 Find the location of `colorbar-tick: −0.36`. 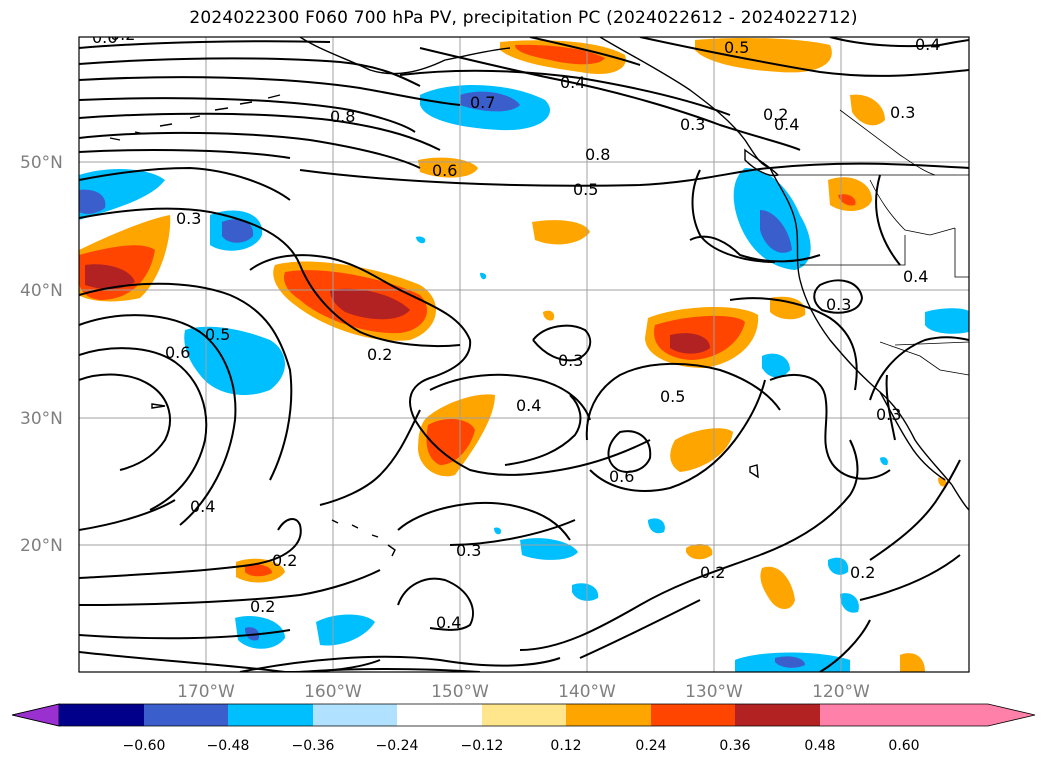

colorbar-tick: −0.36 is located at coordinates (313, 746).